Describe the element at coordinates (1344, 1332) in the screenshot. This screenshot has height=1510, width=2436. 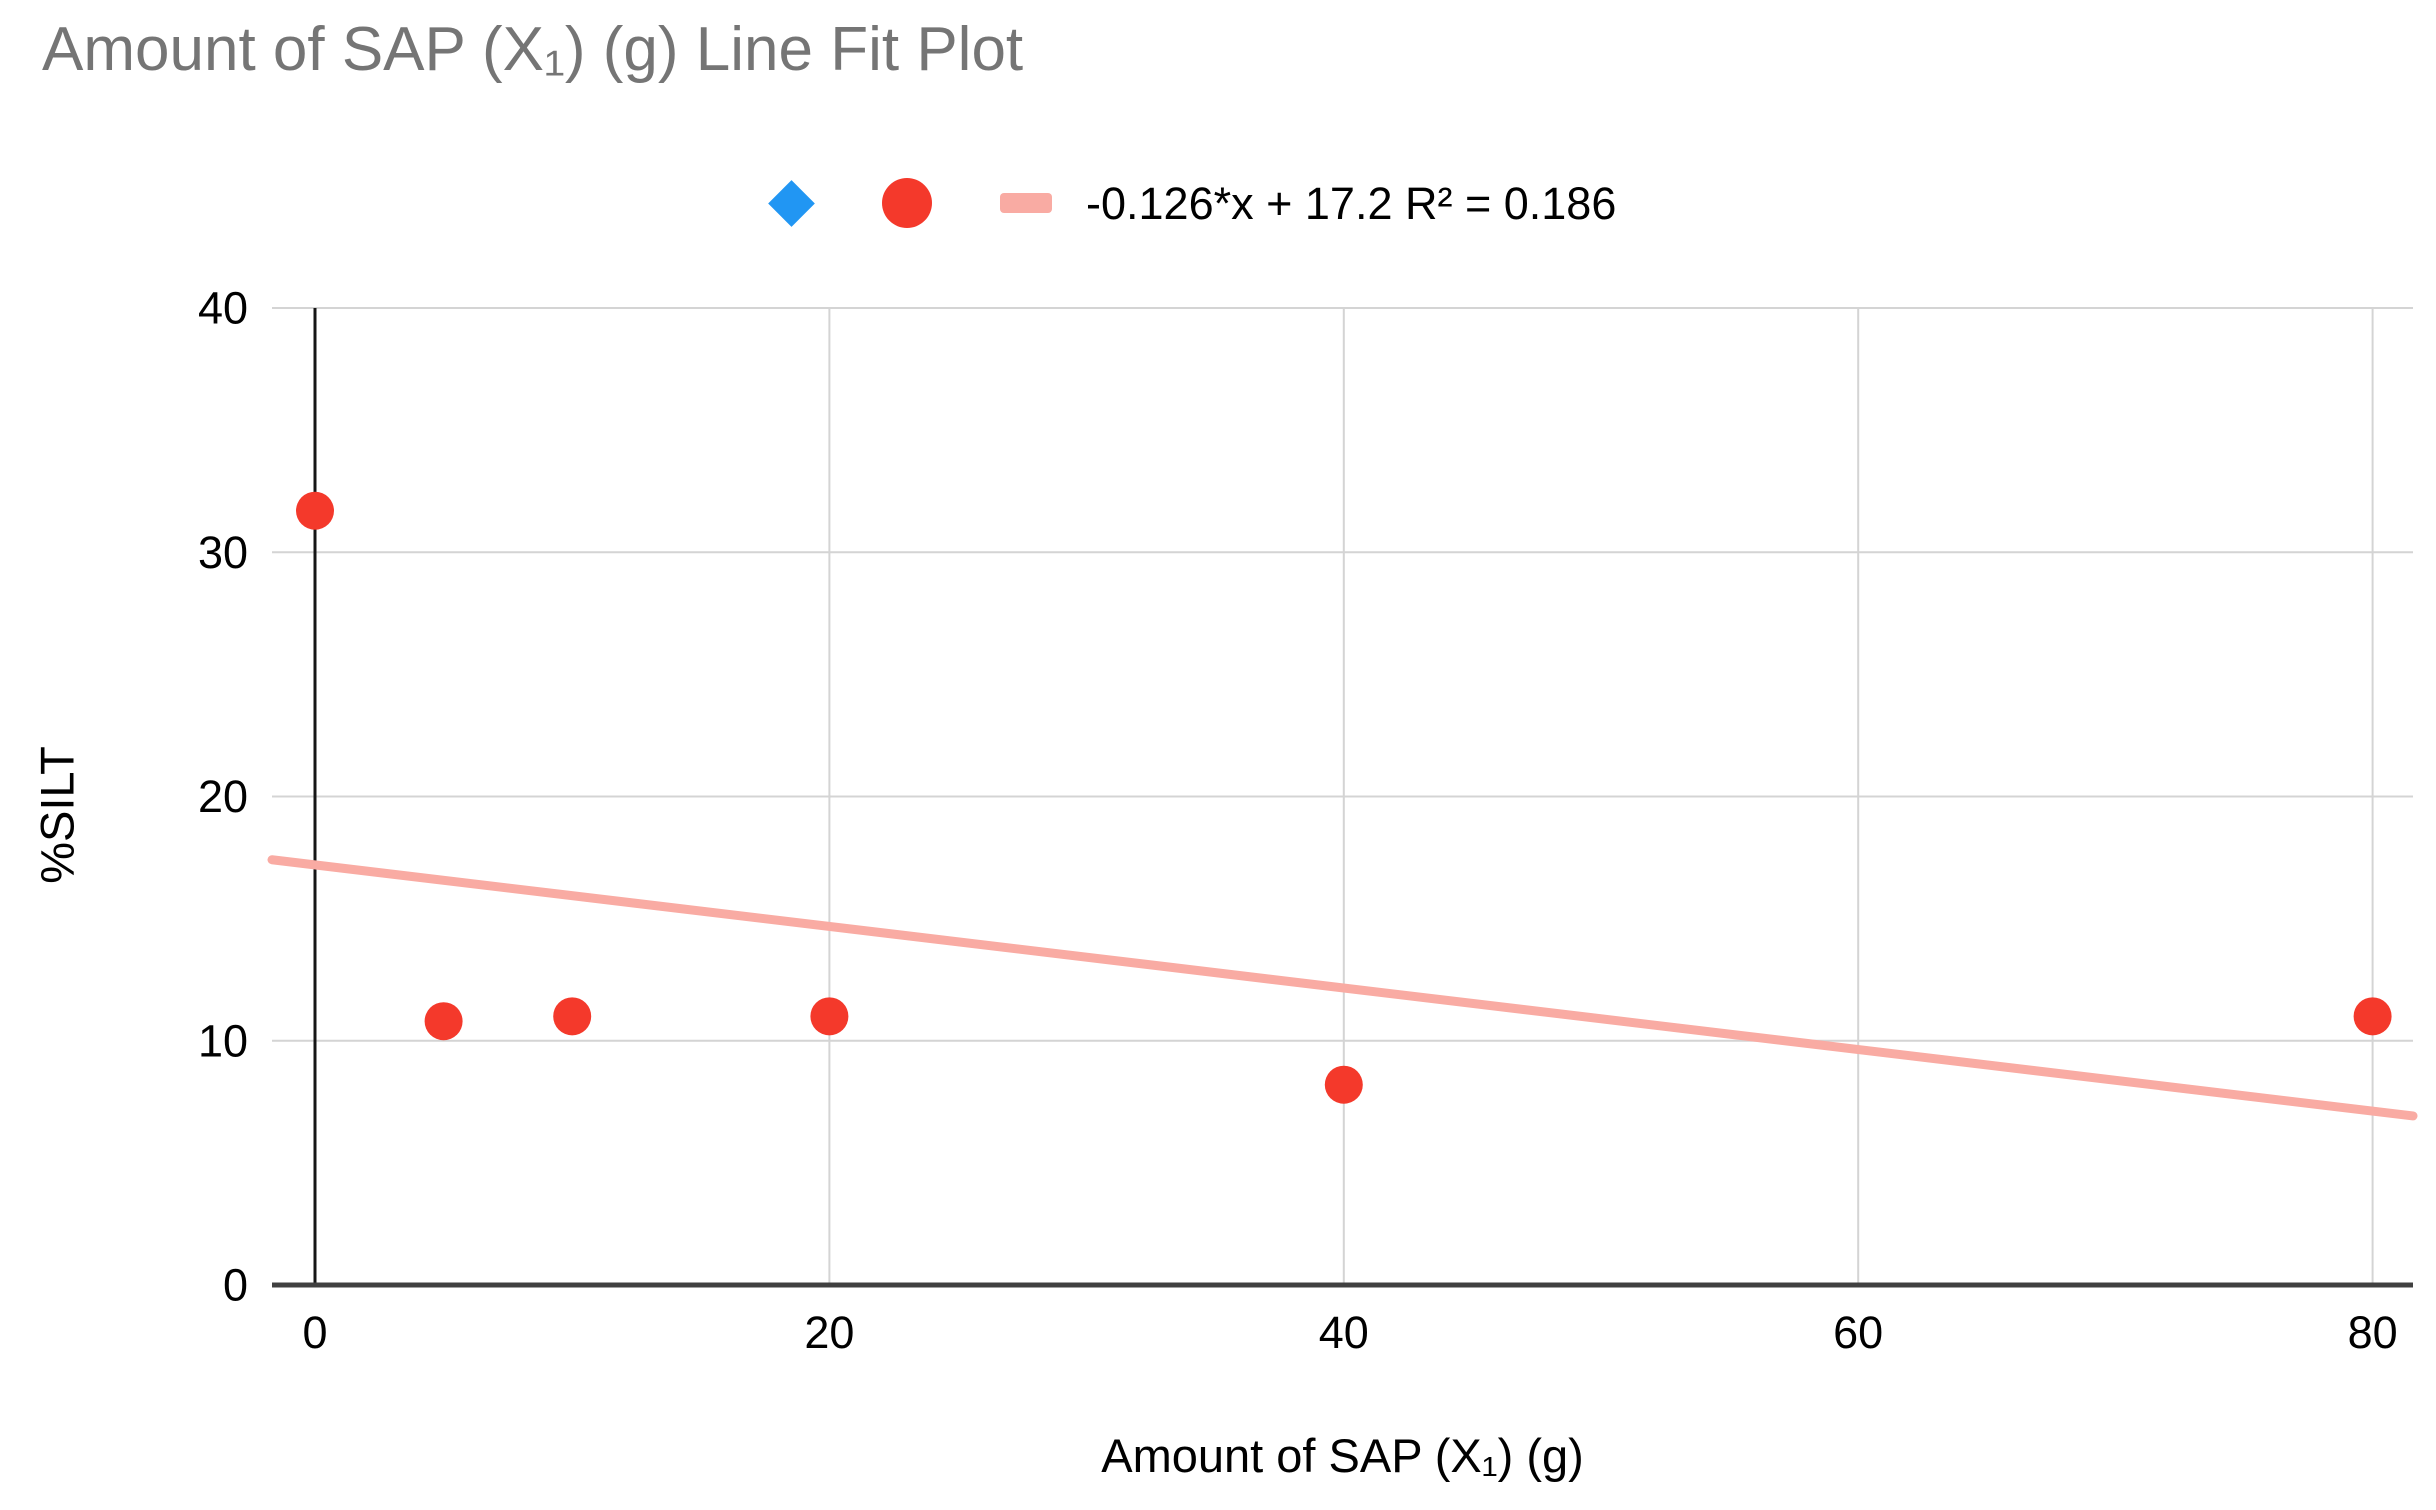
I see `x-tick-label: 40` at that location.